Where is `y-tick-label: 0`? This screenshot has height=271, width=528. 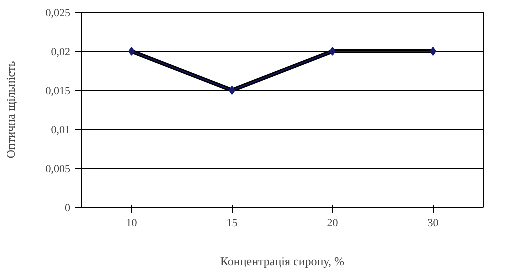
y-tick-label: 0 is located at coordinates (68, 208).